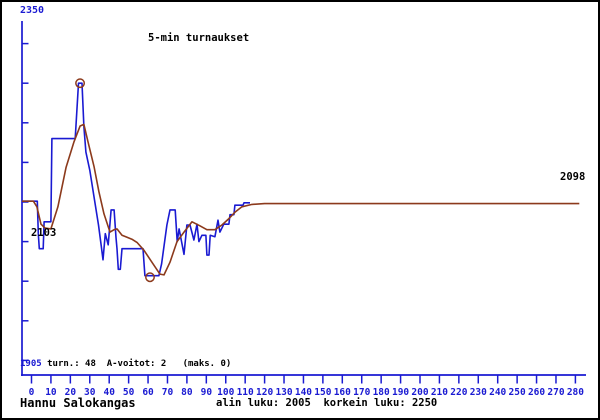  Describe the element at coordinates (517, 392) in the screenshot. I see `x-tick-label: 250` at that location.